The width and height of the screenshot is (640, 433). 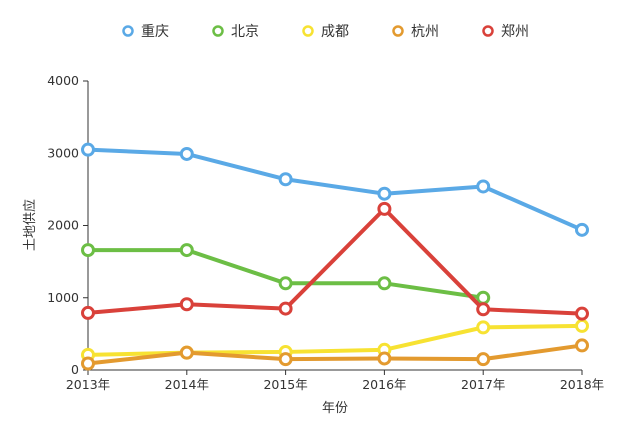 I want to click on x-axis-title: 年份, so click(x=335, y=408).